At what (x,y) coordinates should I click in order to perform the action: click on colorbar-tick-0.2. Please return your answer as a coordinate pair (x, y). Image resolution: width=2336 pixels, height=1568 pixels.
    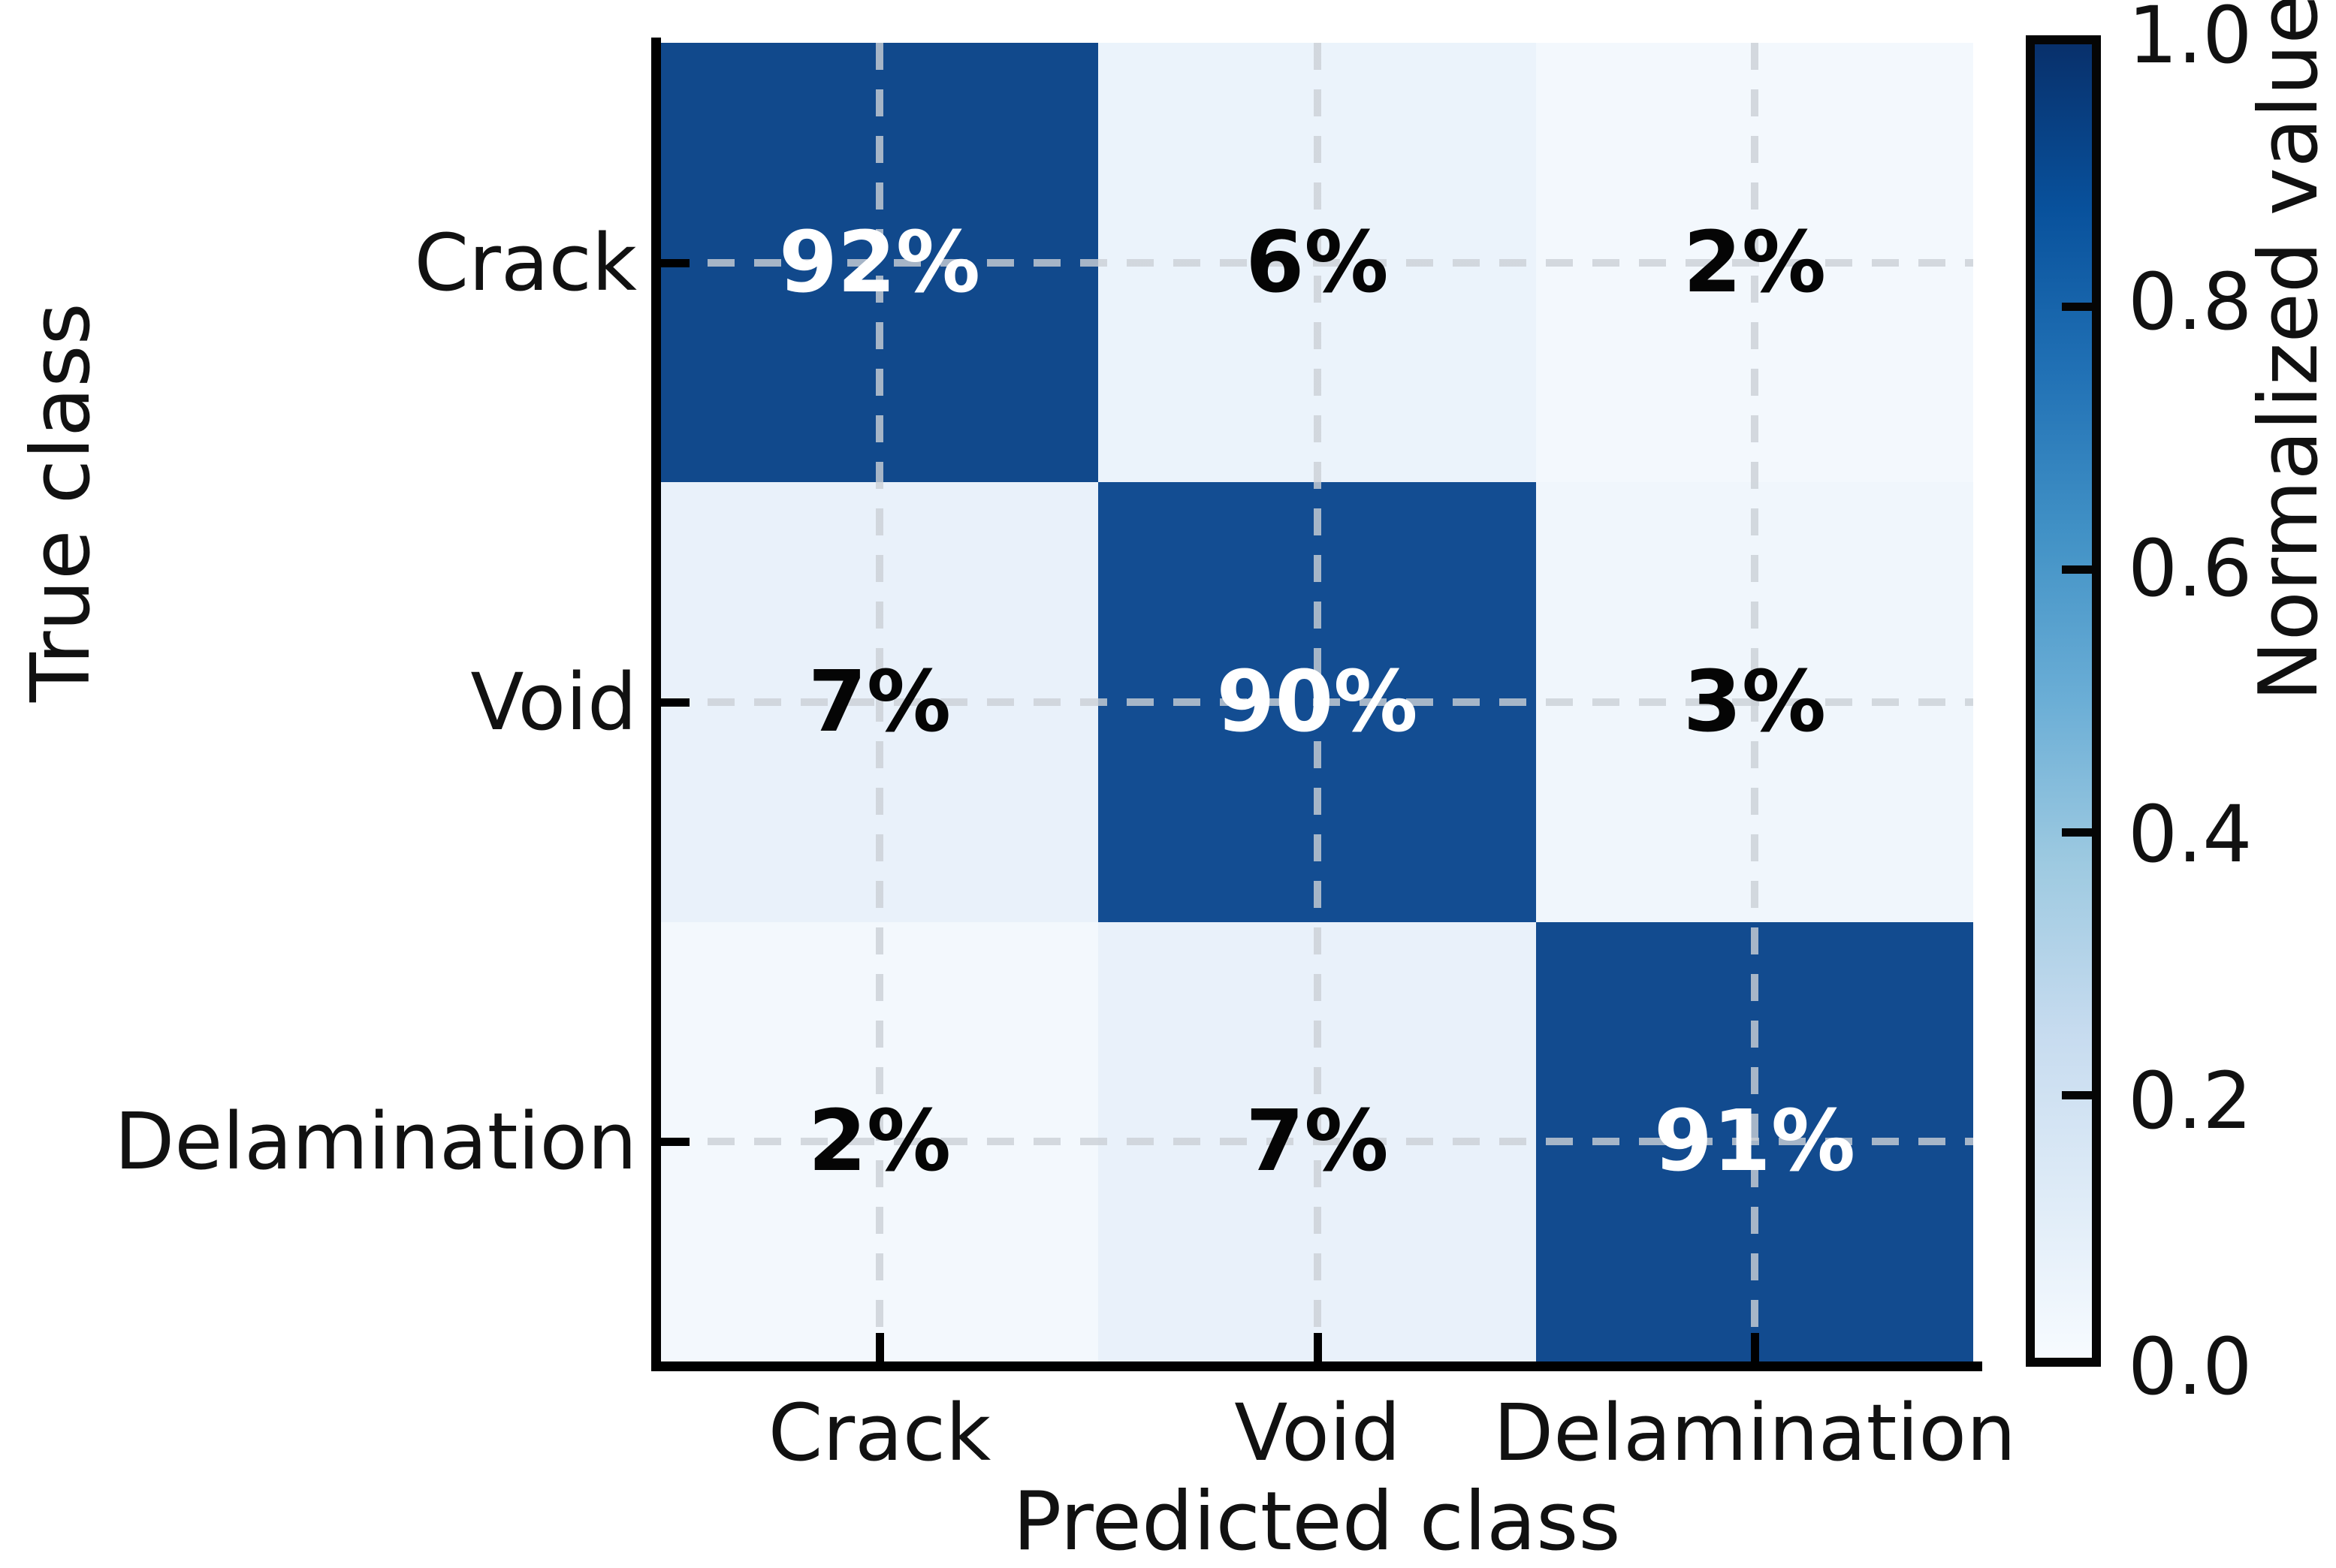
    Looking at the image, I should click on (2077, 1095).